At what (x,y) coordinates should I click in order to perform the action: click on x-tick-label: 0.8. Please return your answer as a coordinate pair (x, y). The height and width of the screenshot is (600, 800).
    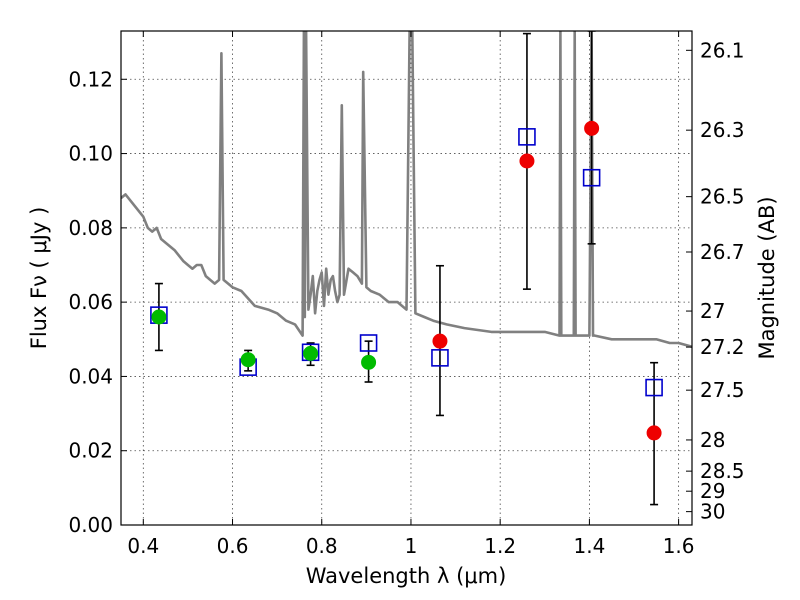
    Looking at the image, I should click on (322, 546).